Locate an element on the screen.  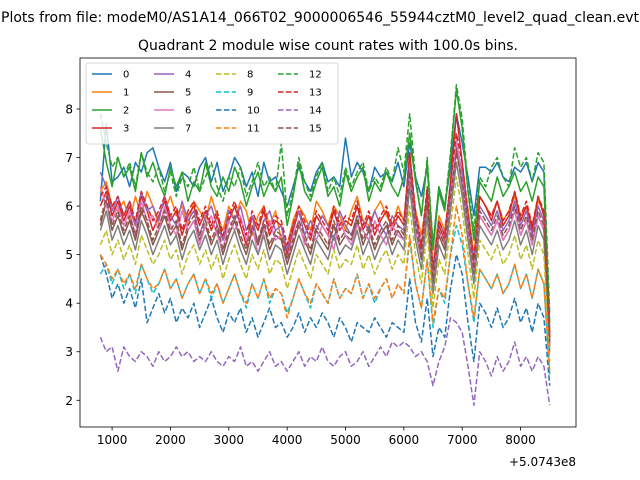
x-tick-label: 1000 is located at coordinates (112, 440).